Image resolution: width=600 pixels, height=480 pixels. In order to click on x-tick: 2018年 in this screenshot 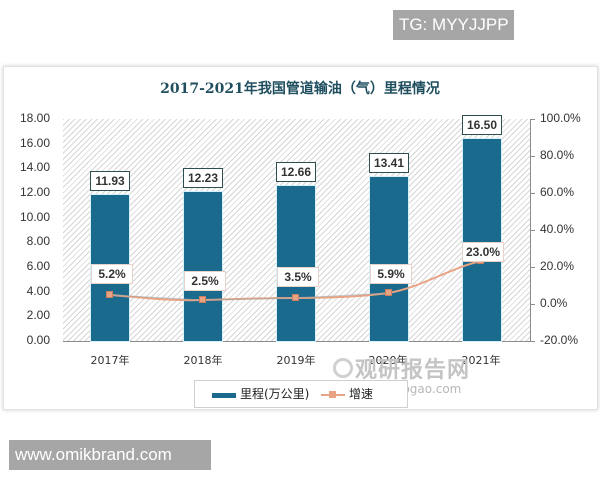, I will do `click(203, 360)`.